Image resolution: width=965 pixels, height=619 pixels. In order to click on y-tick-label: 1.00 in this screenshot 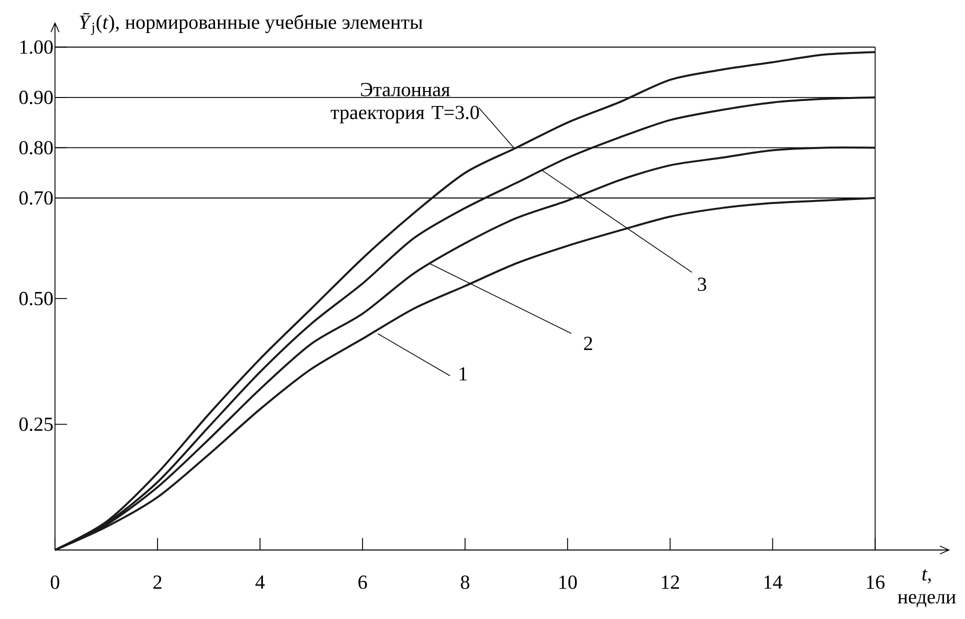, I will do `click(36, 47)`.